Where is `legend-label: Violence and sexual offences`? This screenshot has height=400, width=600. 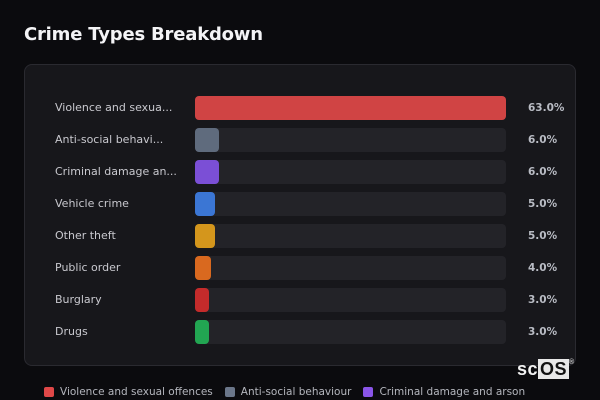 legend-label: Violence and sexual offences is located at coordinates (136, 392).